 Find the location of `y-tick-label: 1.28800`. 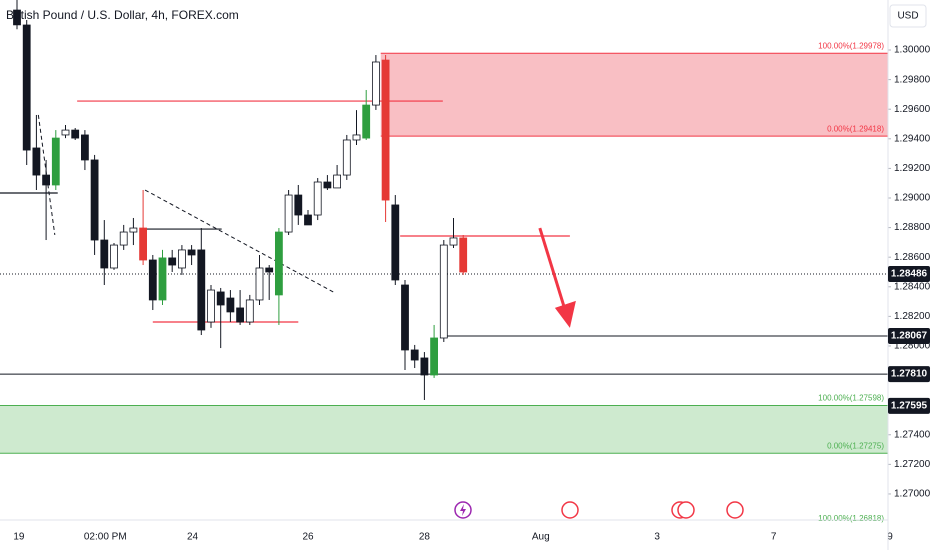

y-tick-label: 1.28800 is located at coordinates (912, 227).